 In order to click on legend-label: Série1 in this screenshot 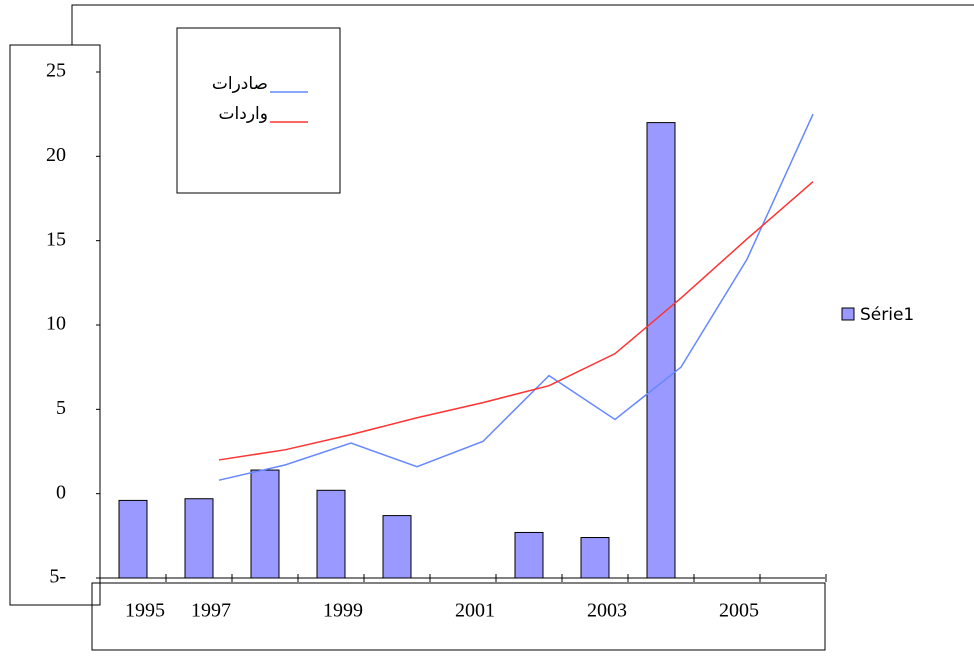, I will do `click(887, 315)`.